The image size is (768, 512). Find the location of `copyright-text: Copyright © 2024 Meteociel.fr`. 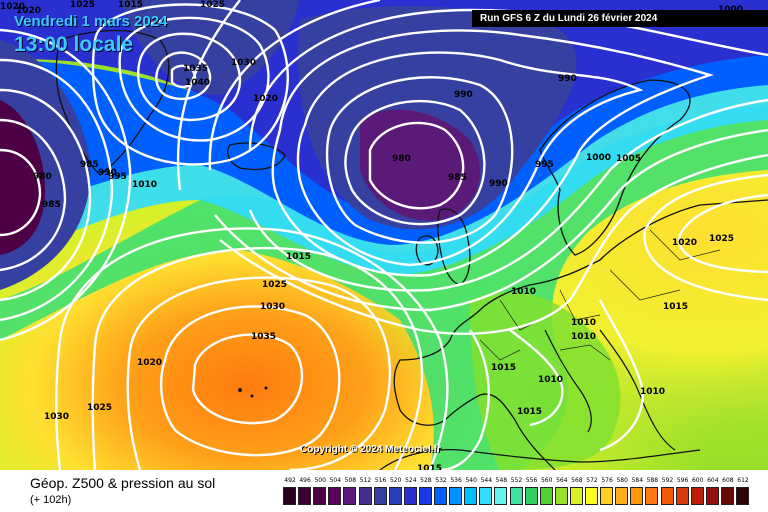

copyright-text: Copyright © 2024 Meteociel.fr is located at coordinates (370, 449).